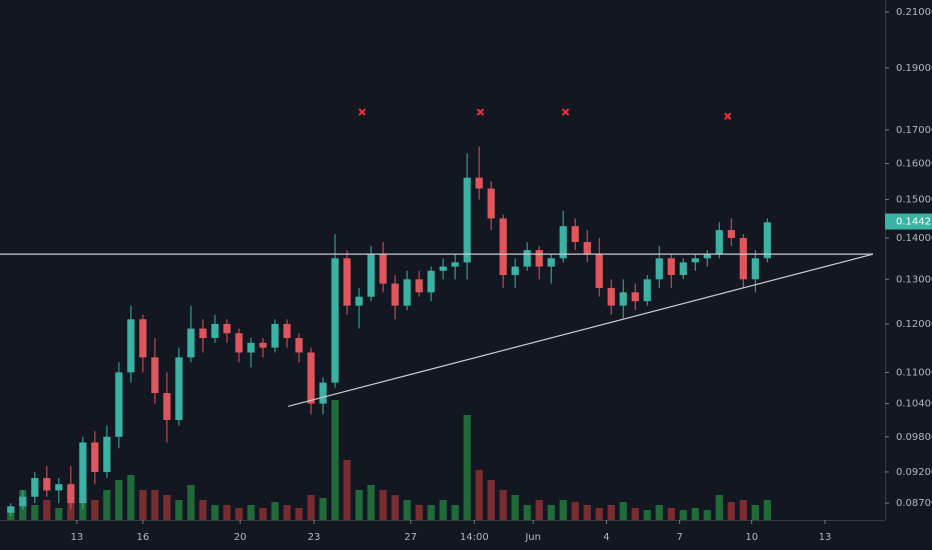  I want to click on last-price-label: 0.14421, so click(914, 221).